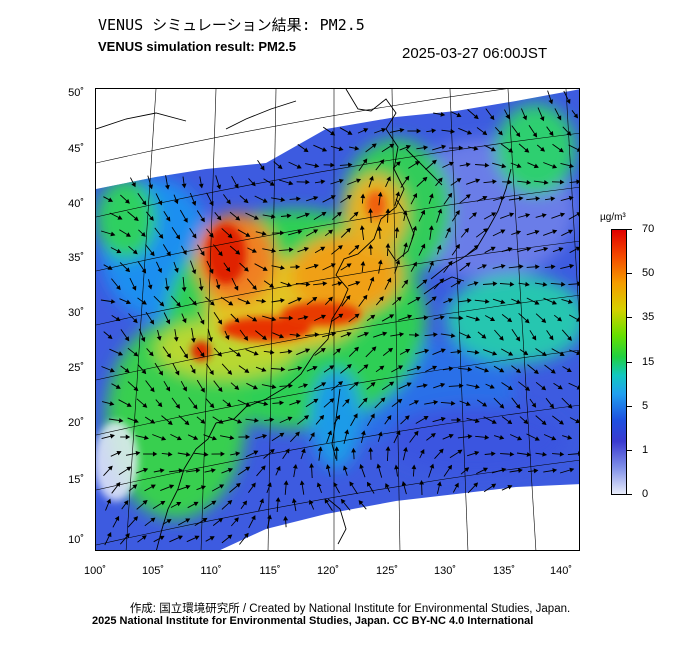  Describe the element at coordinates (76, 204) in the screenshot. I see `lat-label: 40˚` at that location.